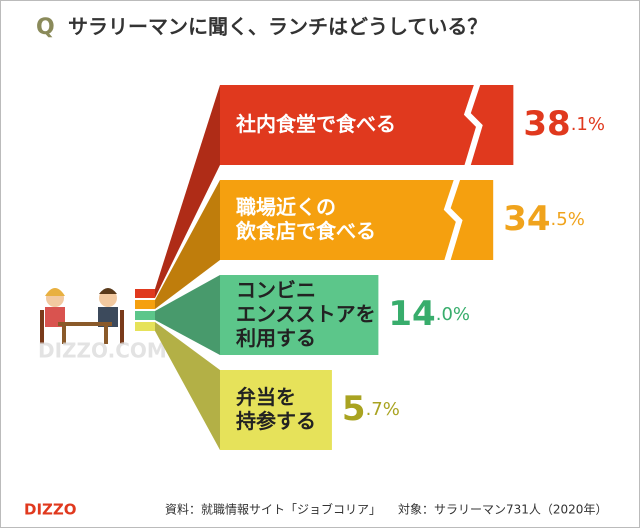  What do you see at coordinates (45, 27) in the screenshot?
I see `title-prefix: Q` at bounding box center [45, 27].